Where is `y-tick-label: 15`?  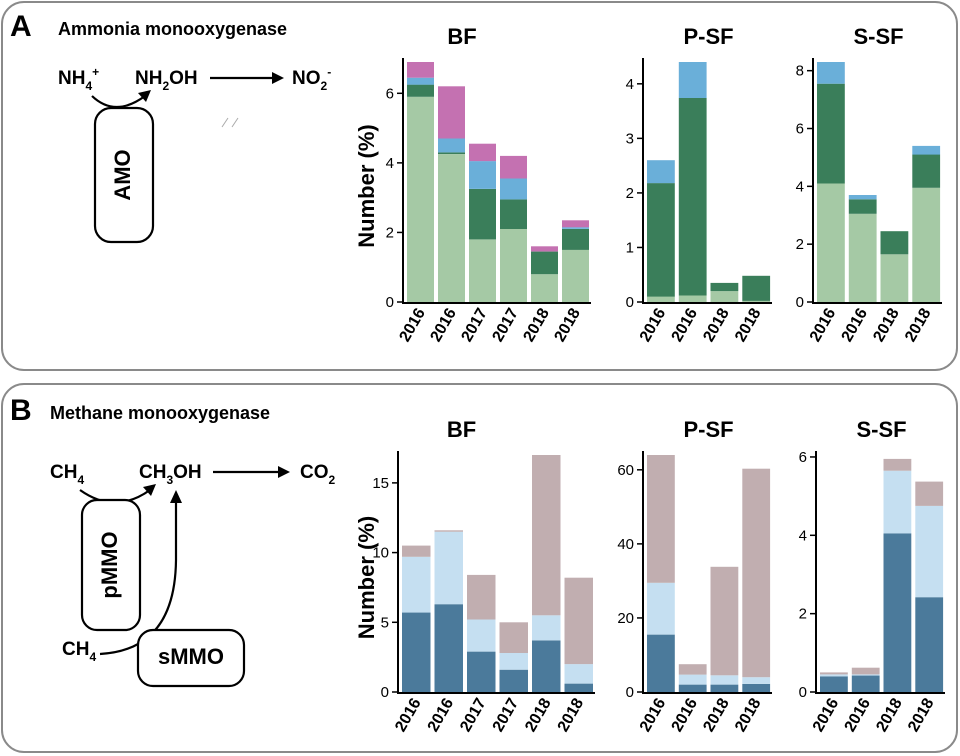
y-tick-label: 15 is located at coordinates (380, 483).